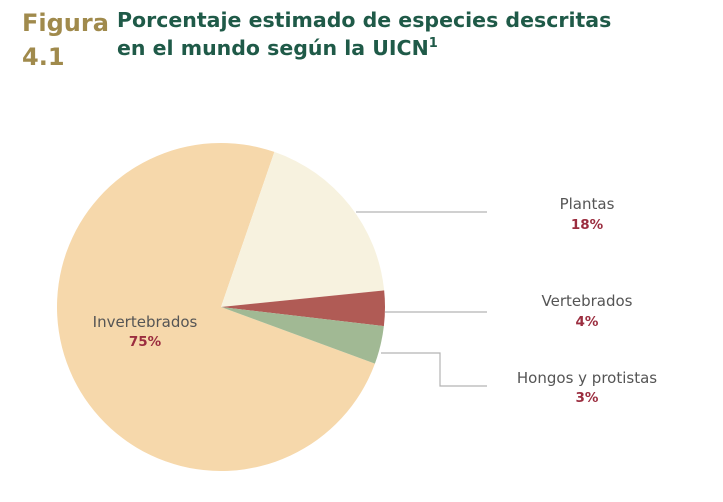 This screenshot has height=502, width=723. Describe the element at coordinates (587, 225) in the screenshot. I see `slice-value-plantas: 18%` at that location.